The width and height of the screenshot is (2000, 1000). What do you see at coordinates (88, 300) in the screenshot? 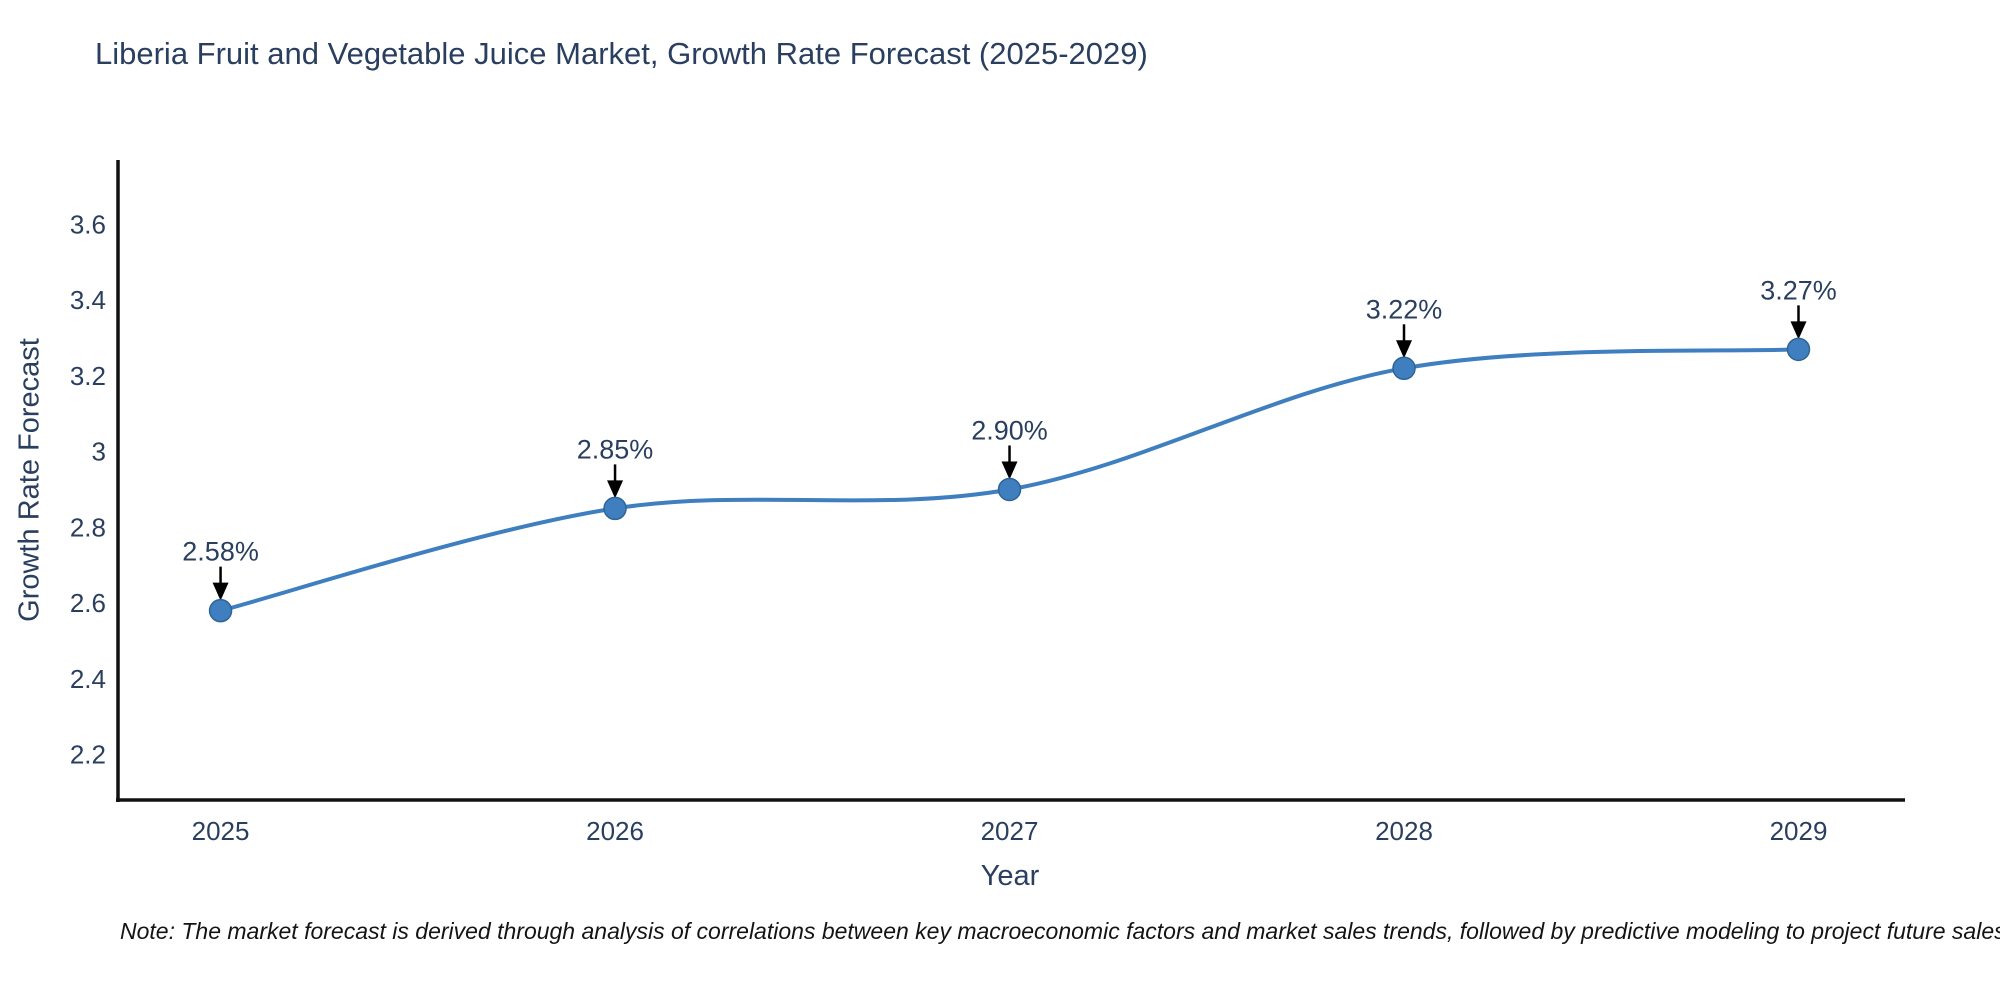
I see `y-tick-label: 3.4` at bounding box center [88, 300].